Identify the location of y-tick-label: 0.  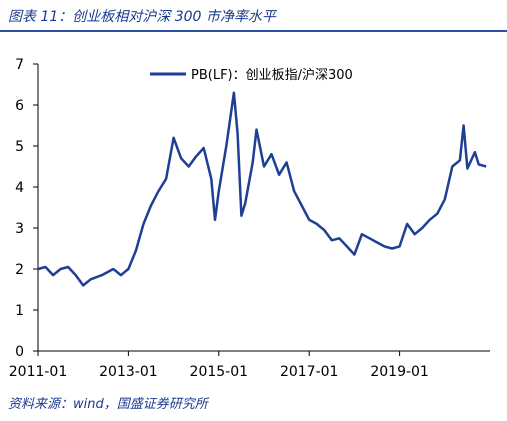
(19, 352).